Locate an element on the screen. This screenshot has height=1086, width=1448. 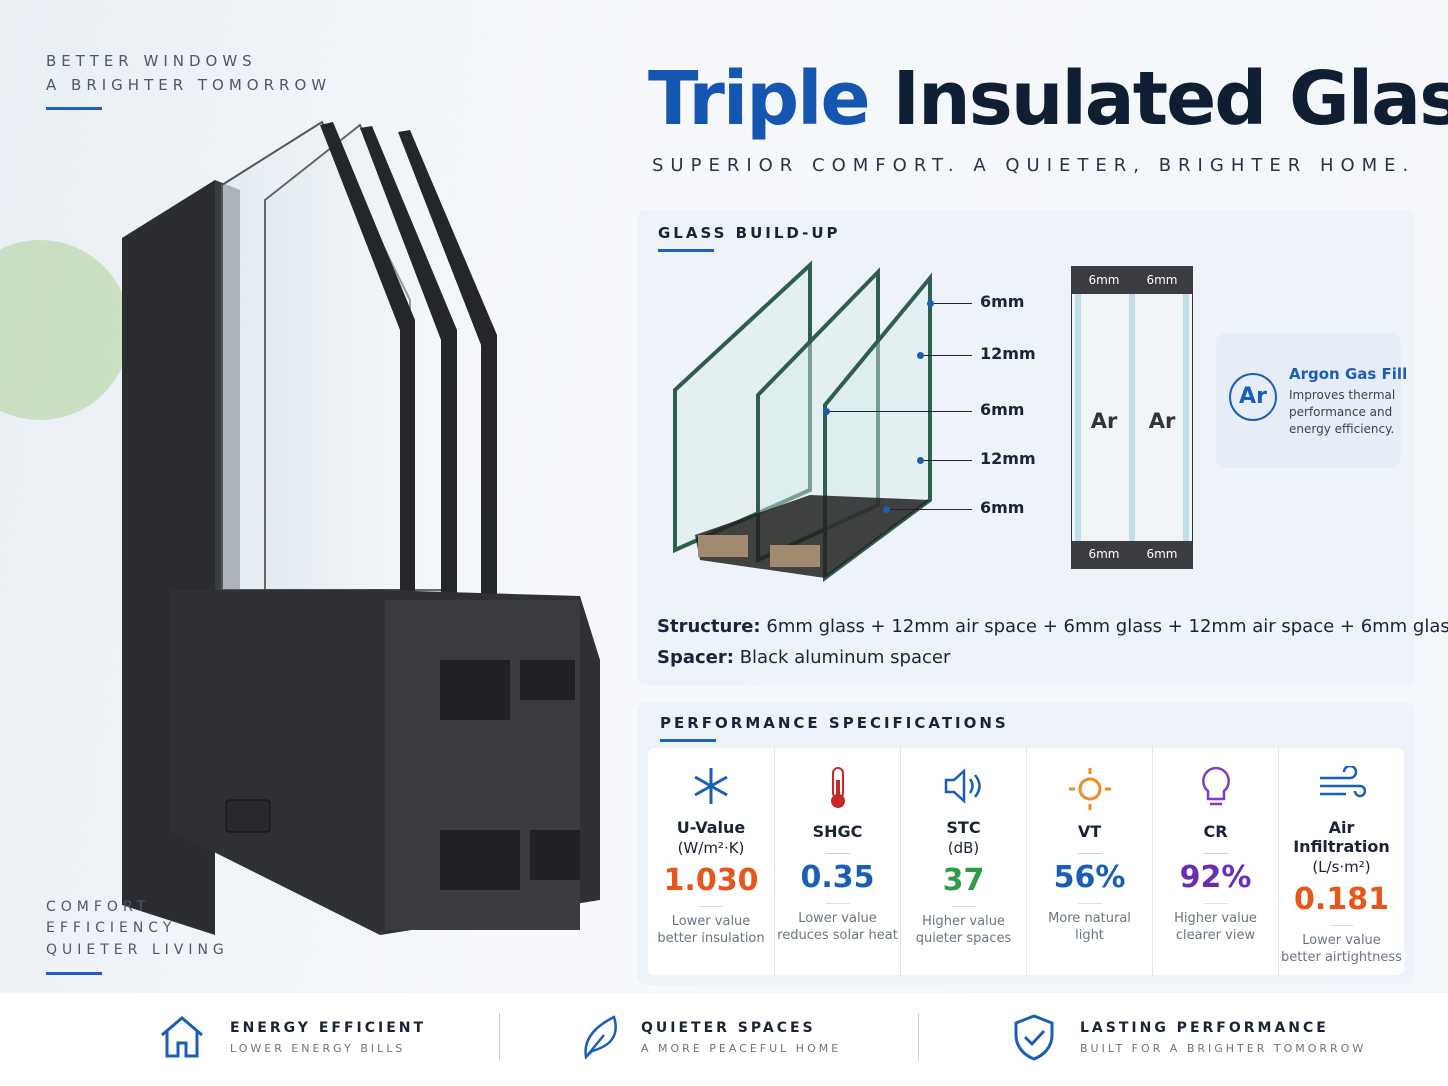
footer is located at coordinates (724, 1039).